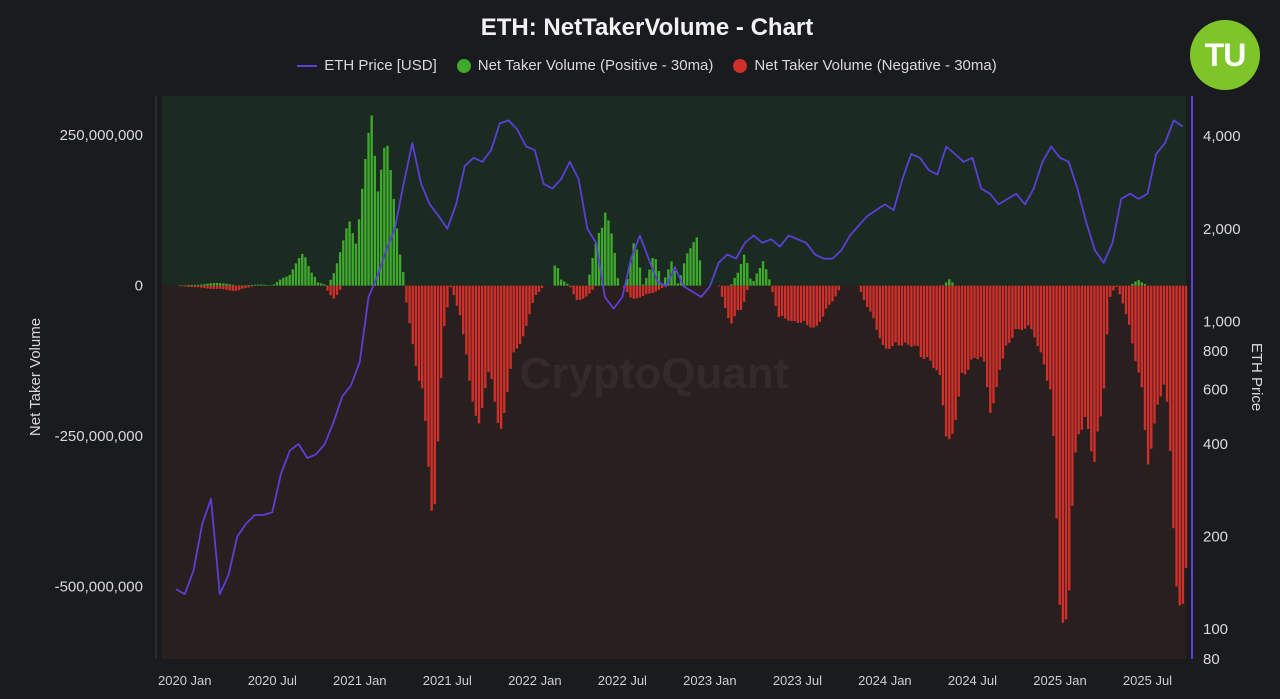  Describe the element at coordinates (972, 680) in the screenshot. I see `x-tick-label: 2024 Jul` at that location.